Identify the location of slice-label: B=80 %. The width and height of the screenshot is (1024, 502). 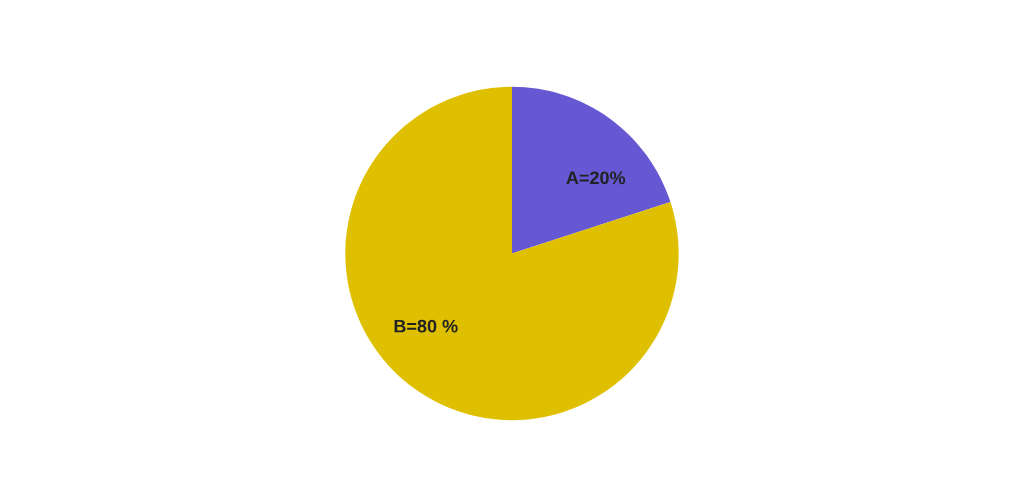
(426, 326).